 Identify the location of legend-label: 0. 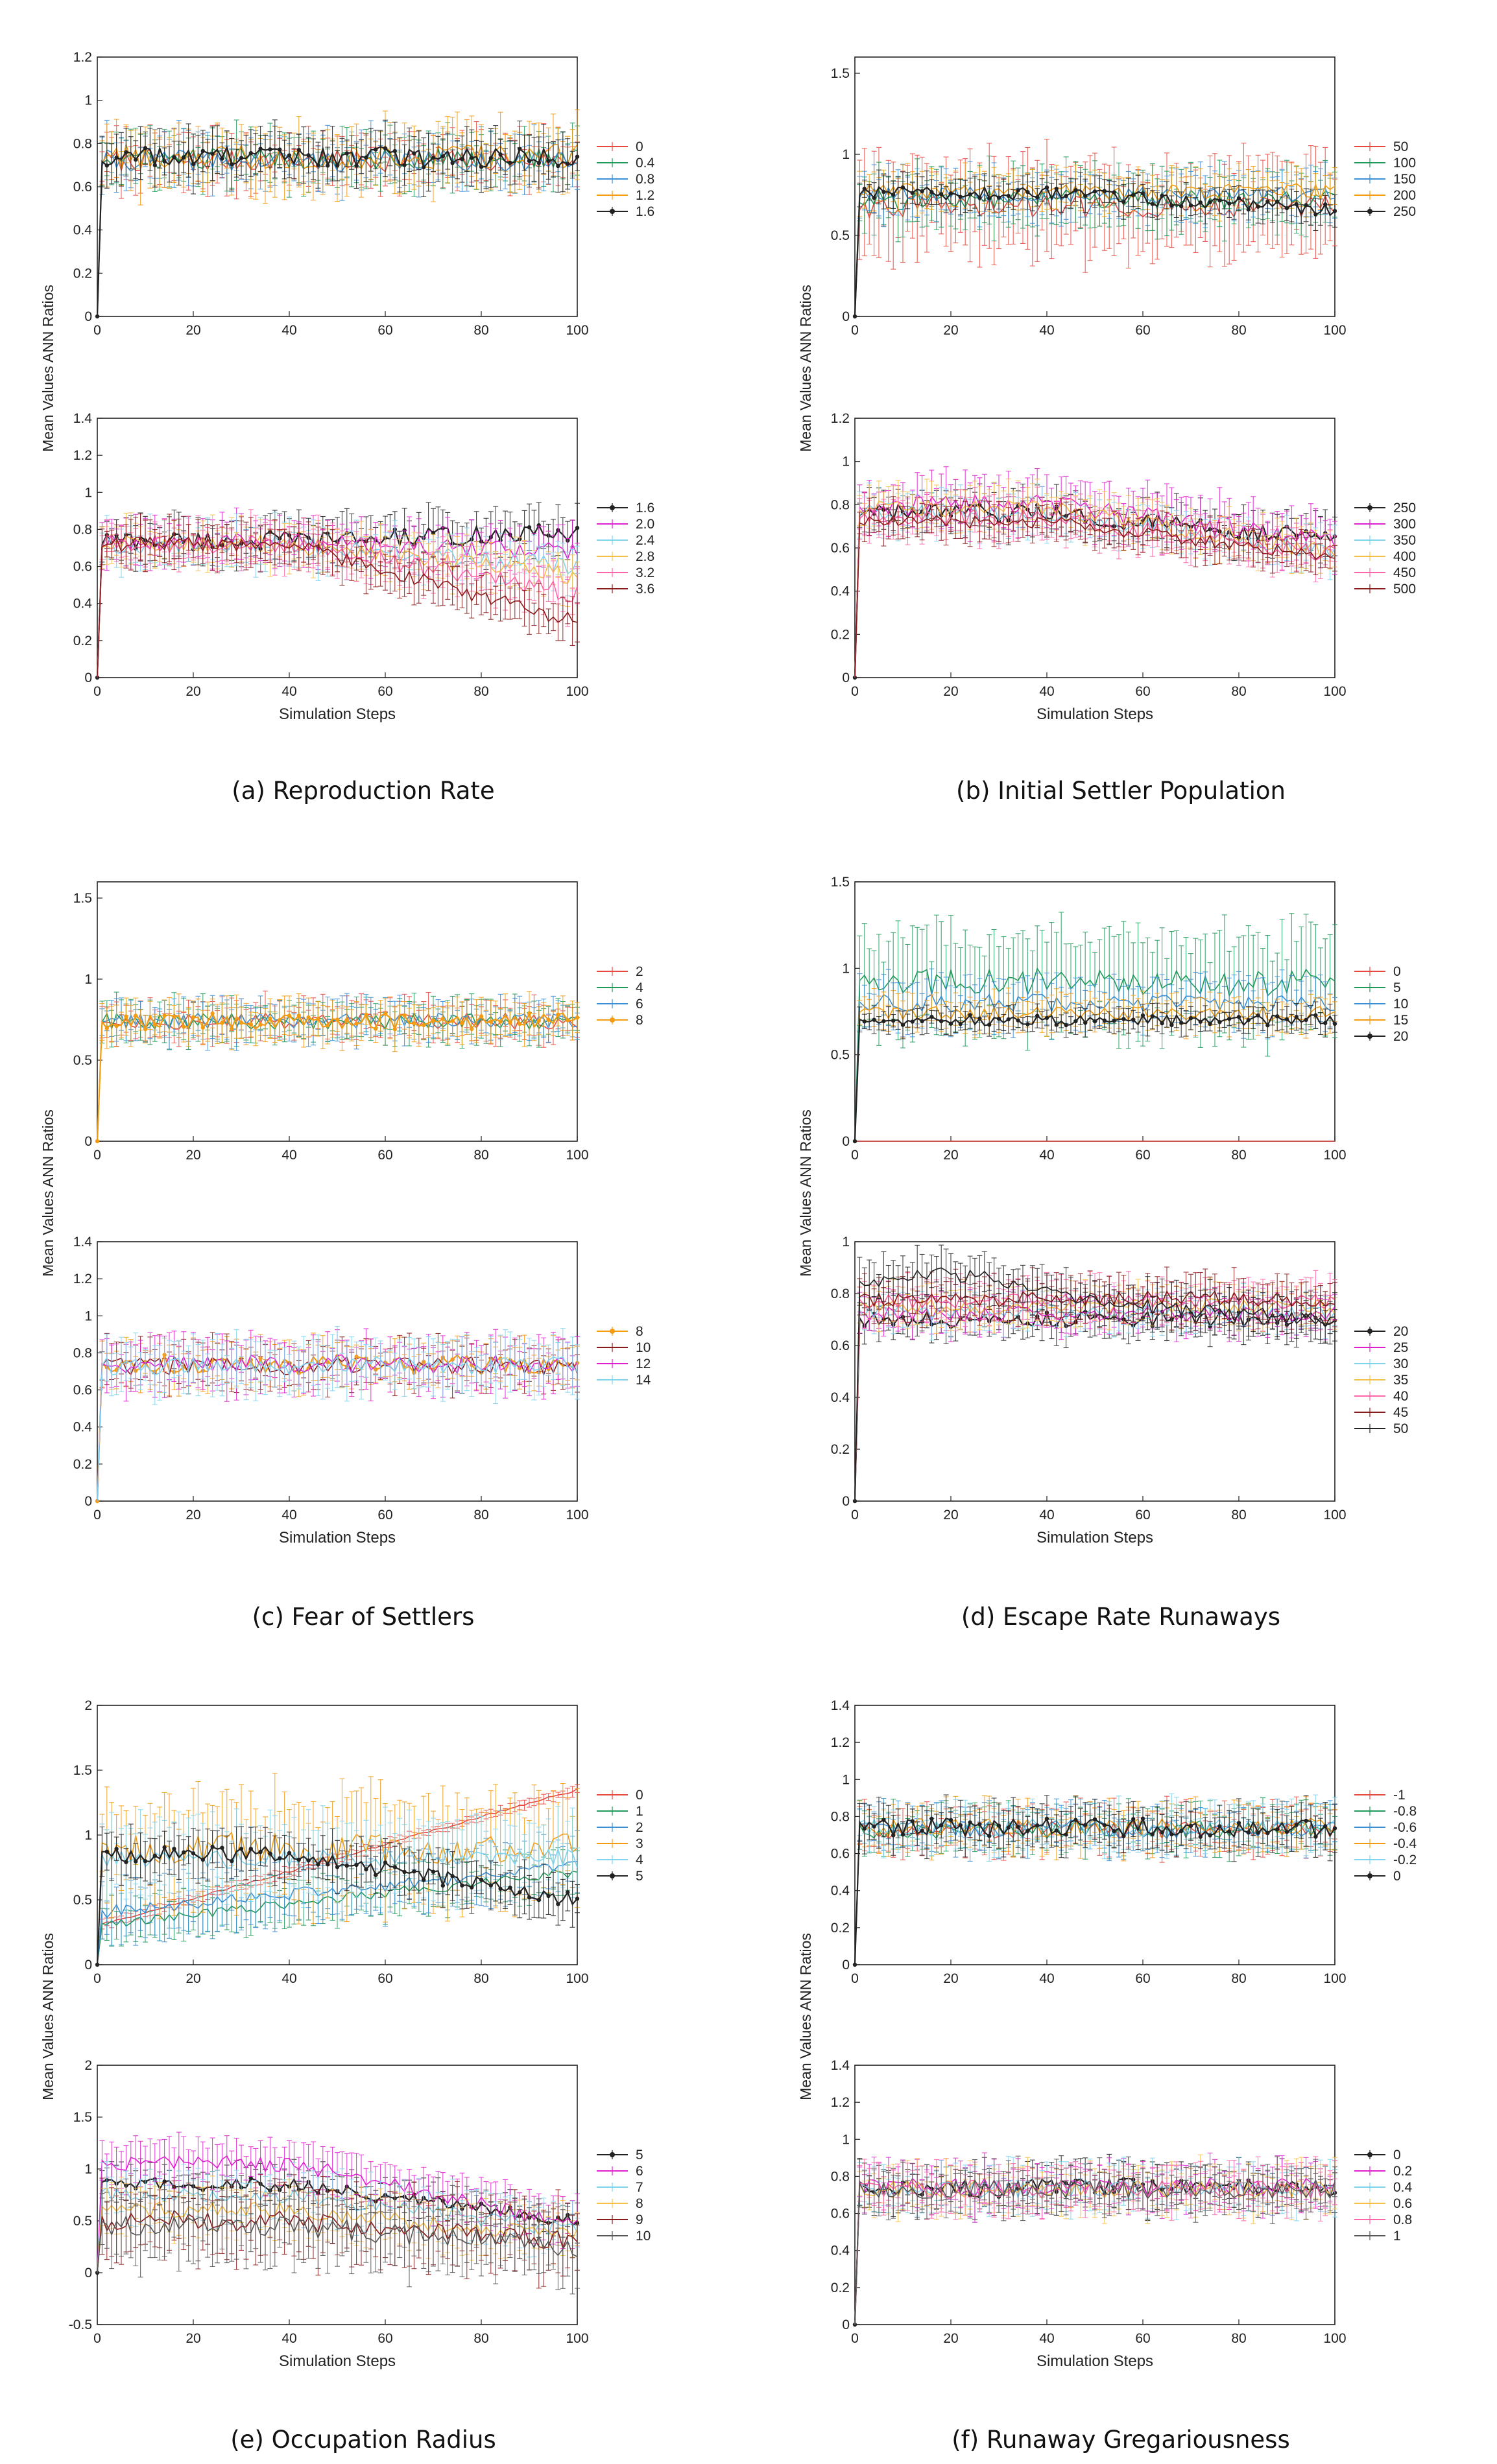
(639, 146).